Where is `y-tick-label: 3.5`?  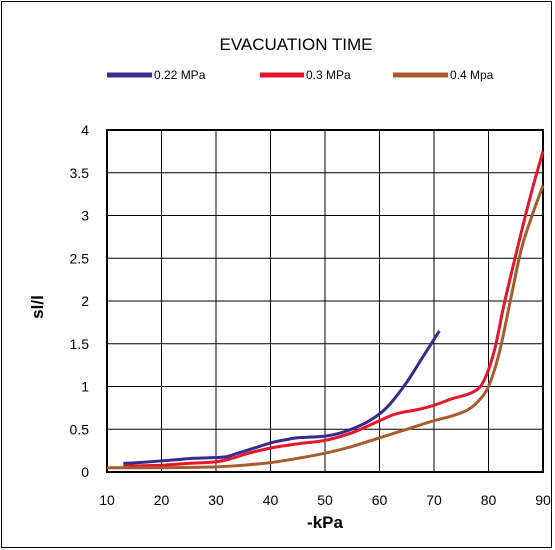 y-tick-label: 3.5 is located at coordinates (80, 173).